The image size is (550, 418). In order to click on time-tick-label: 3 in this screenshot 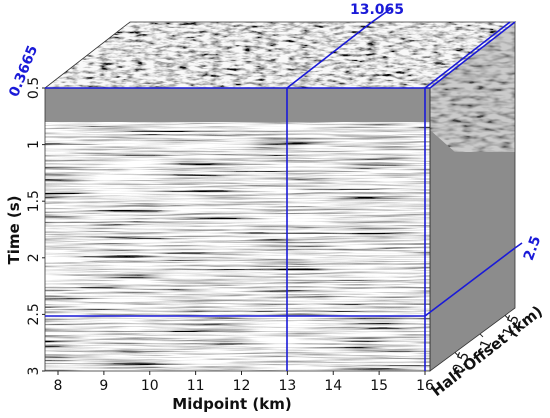, I will do `click(34, 371)`.